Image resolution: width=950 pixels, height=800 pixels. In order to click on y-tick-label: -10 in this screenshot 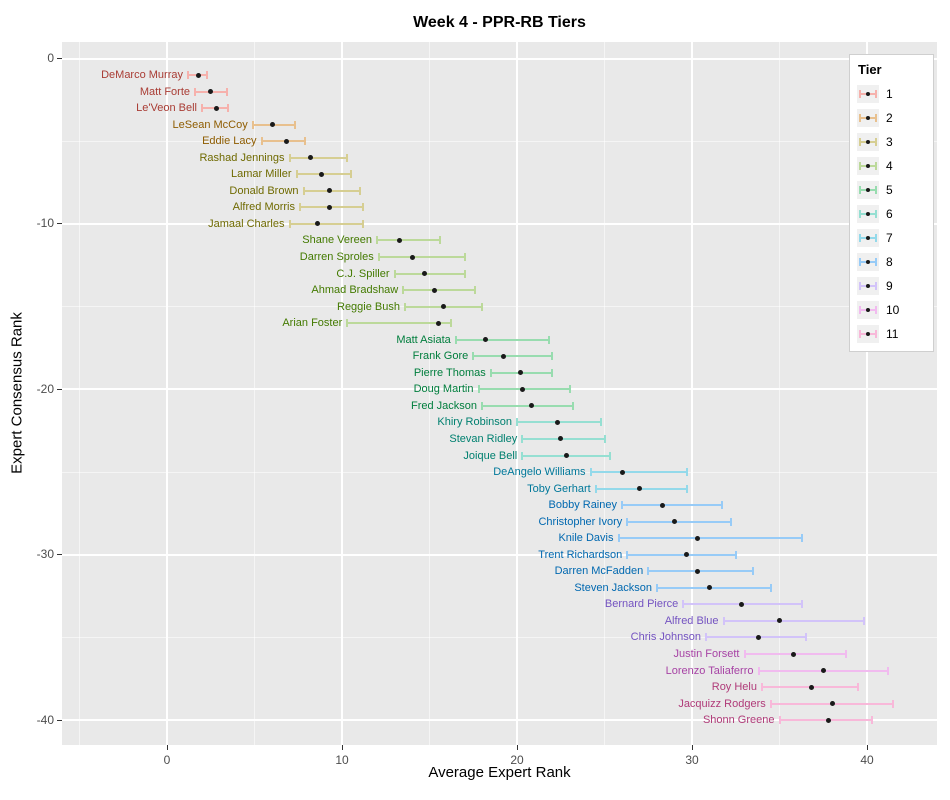, I will do `click(45, 223)`.